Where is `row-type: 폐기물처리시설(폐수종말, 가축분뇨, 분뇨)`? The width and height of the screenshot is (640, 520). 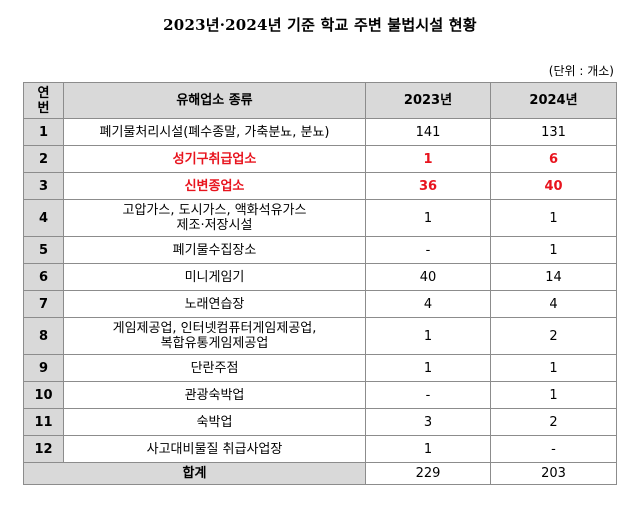
row-type: 폐기물처리시설(폐수종말, 가축분뇨, 분뇨) is located at coordinates (214, 132).